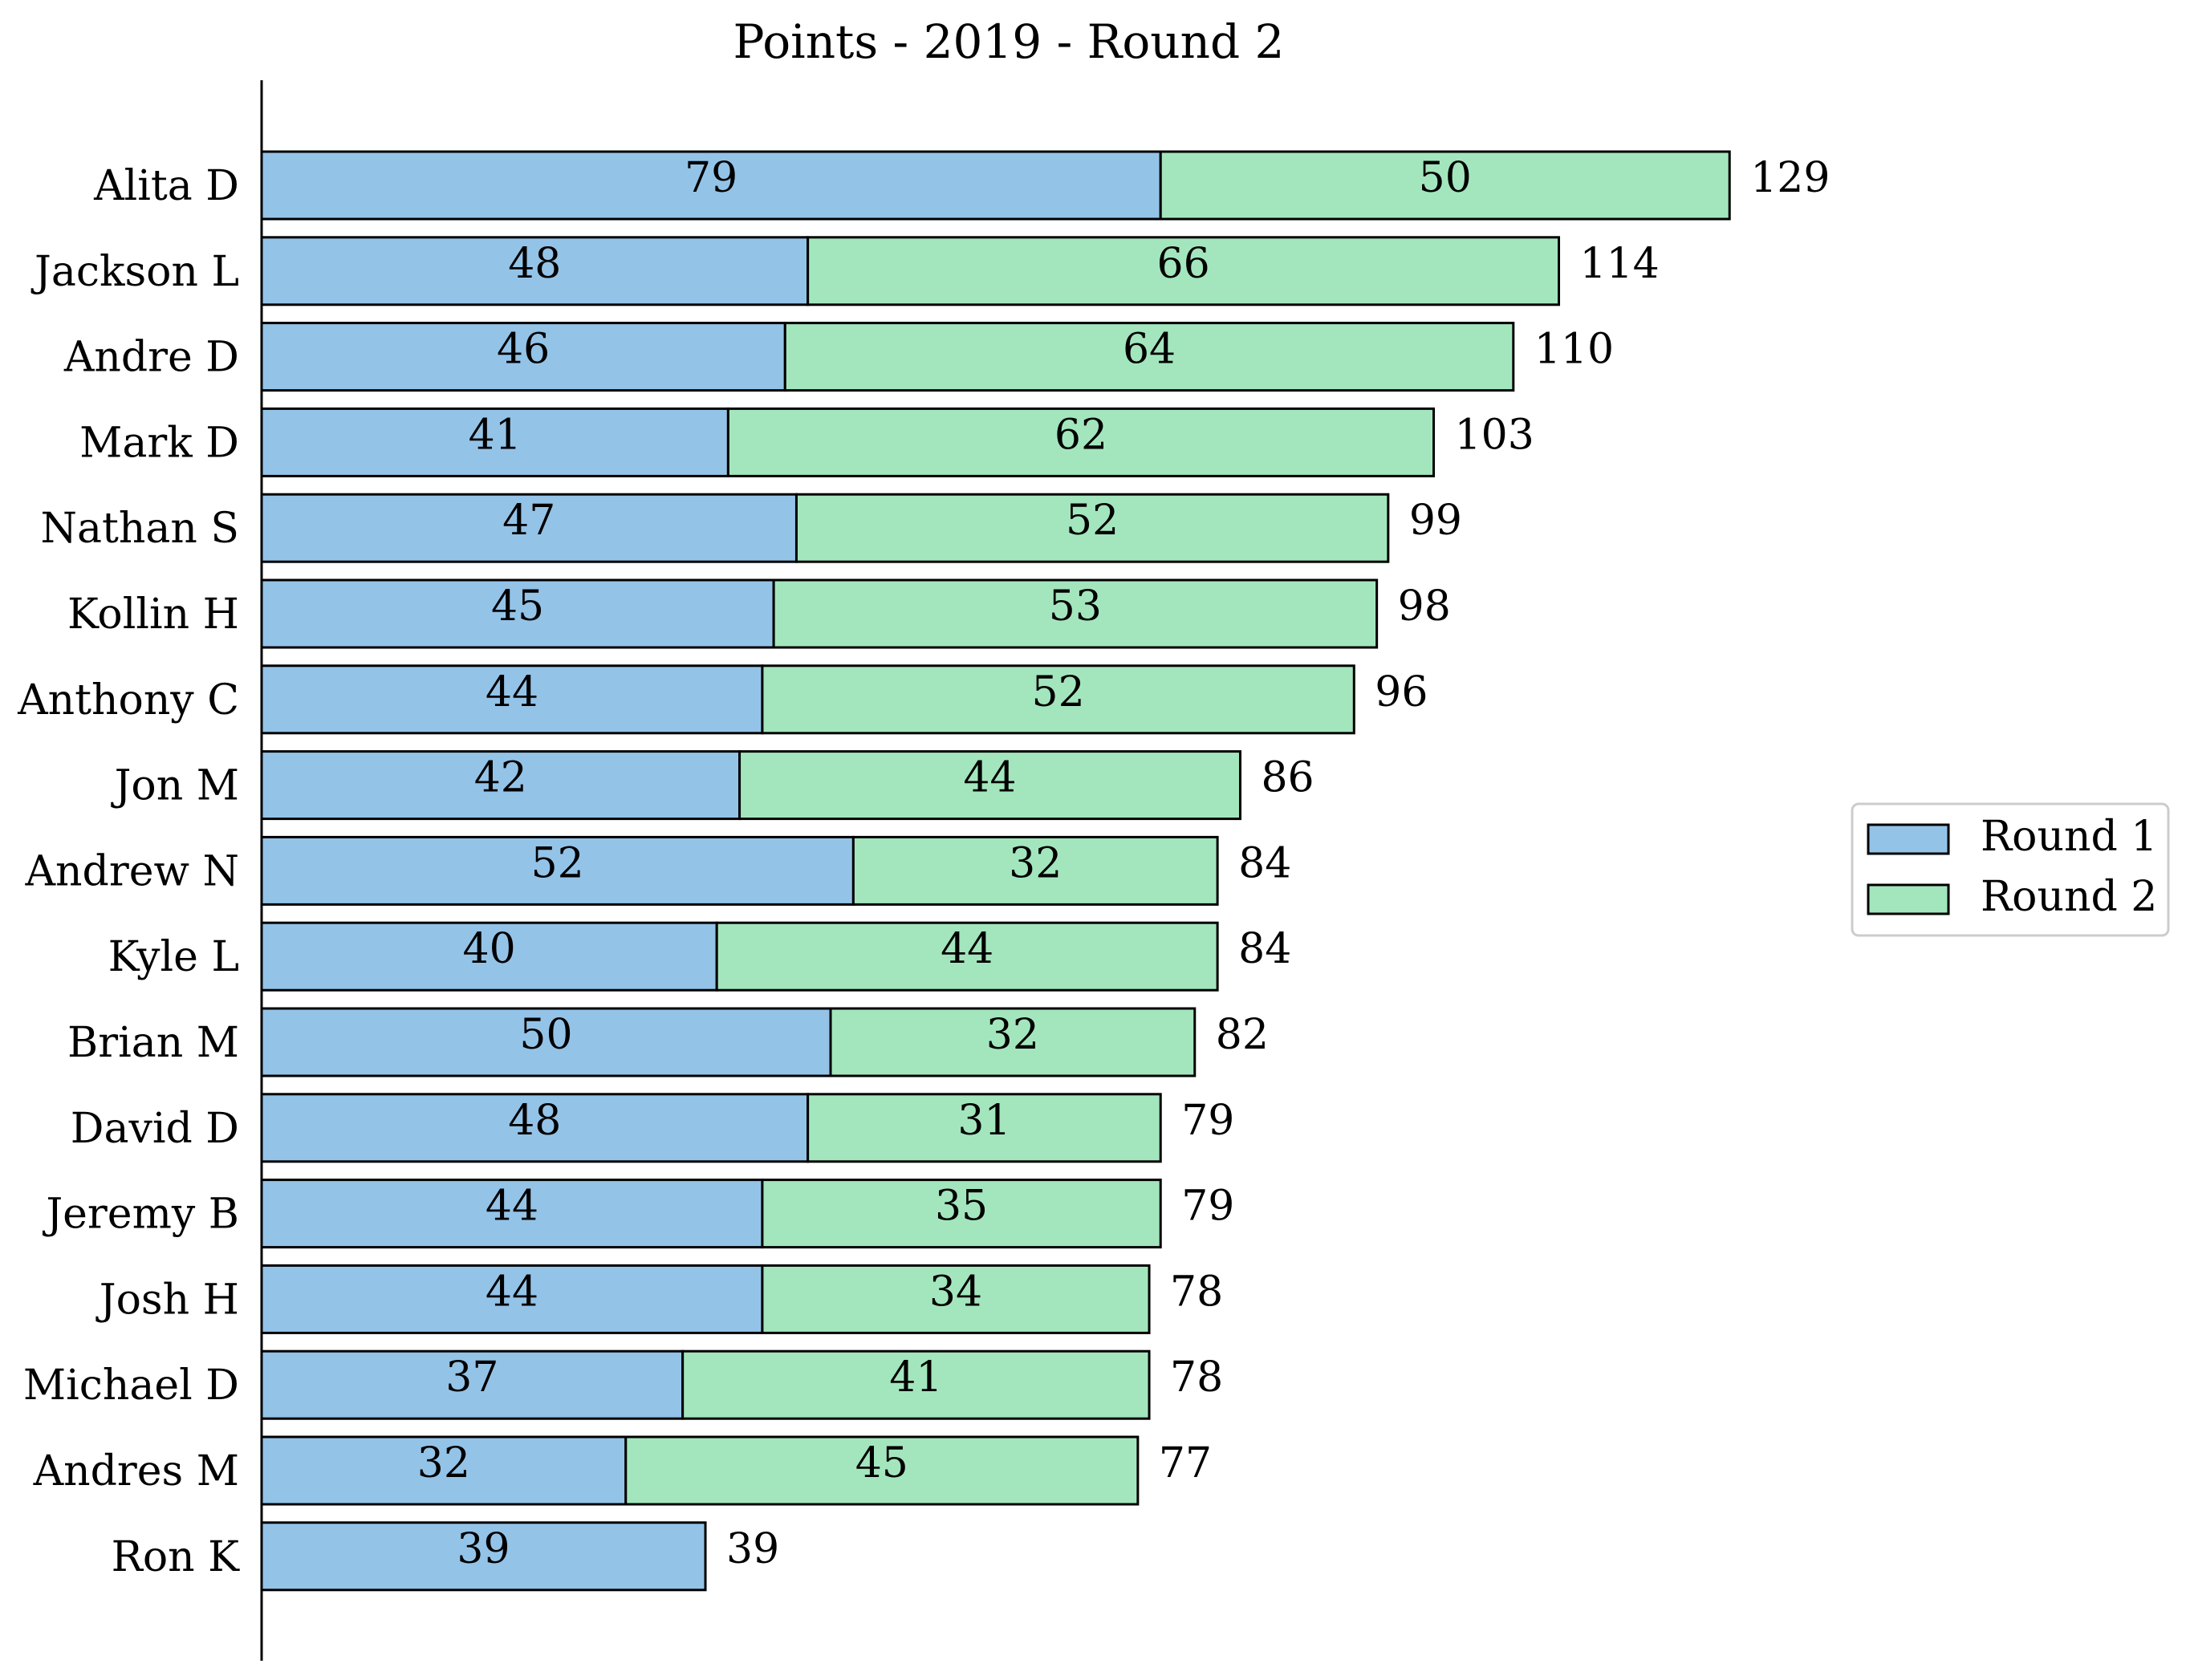  What do you see at coordinates (962, 1207) in the screenshot?
I see `bar-value-label: 35` at bounding box center [962, 1207].